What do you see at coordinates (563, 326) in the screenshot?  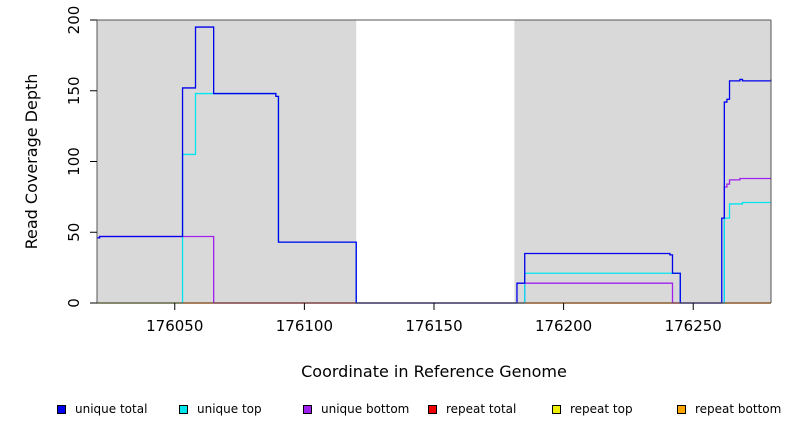 I see `x-tick-label: 176200` at bounding box center [563, 326].